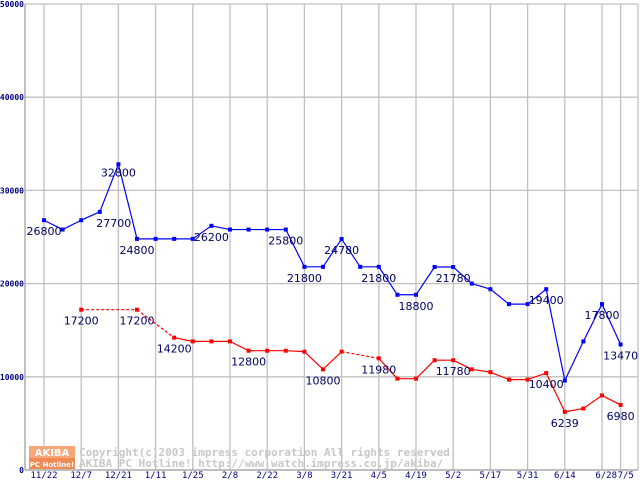 The width and height of the screenshot is (640, 480). Describe the element at coordinates (453, 475) in the screenshot. I see `x-tick-label: 5/2` at that location.